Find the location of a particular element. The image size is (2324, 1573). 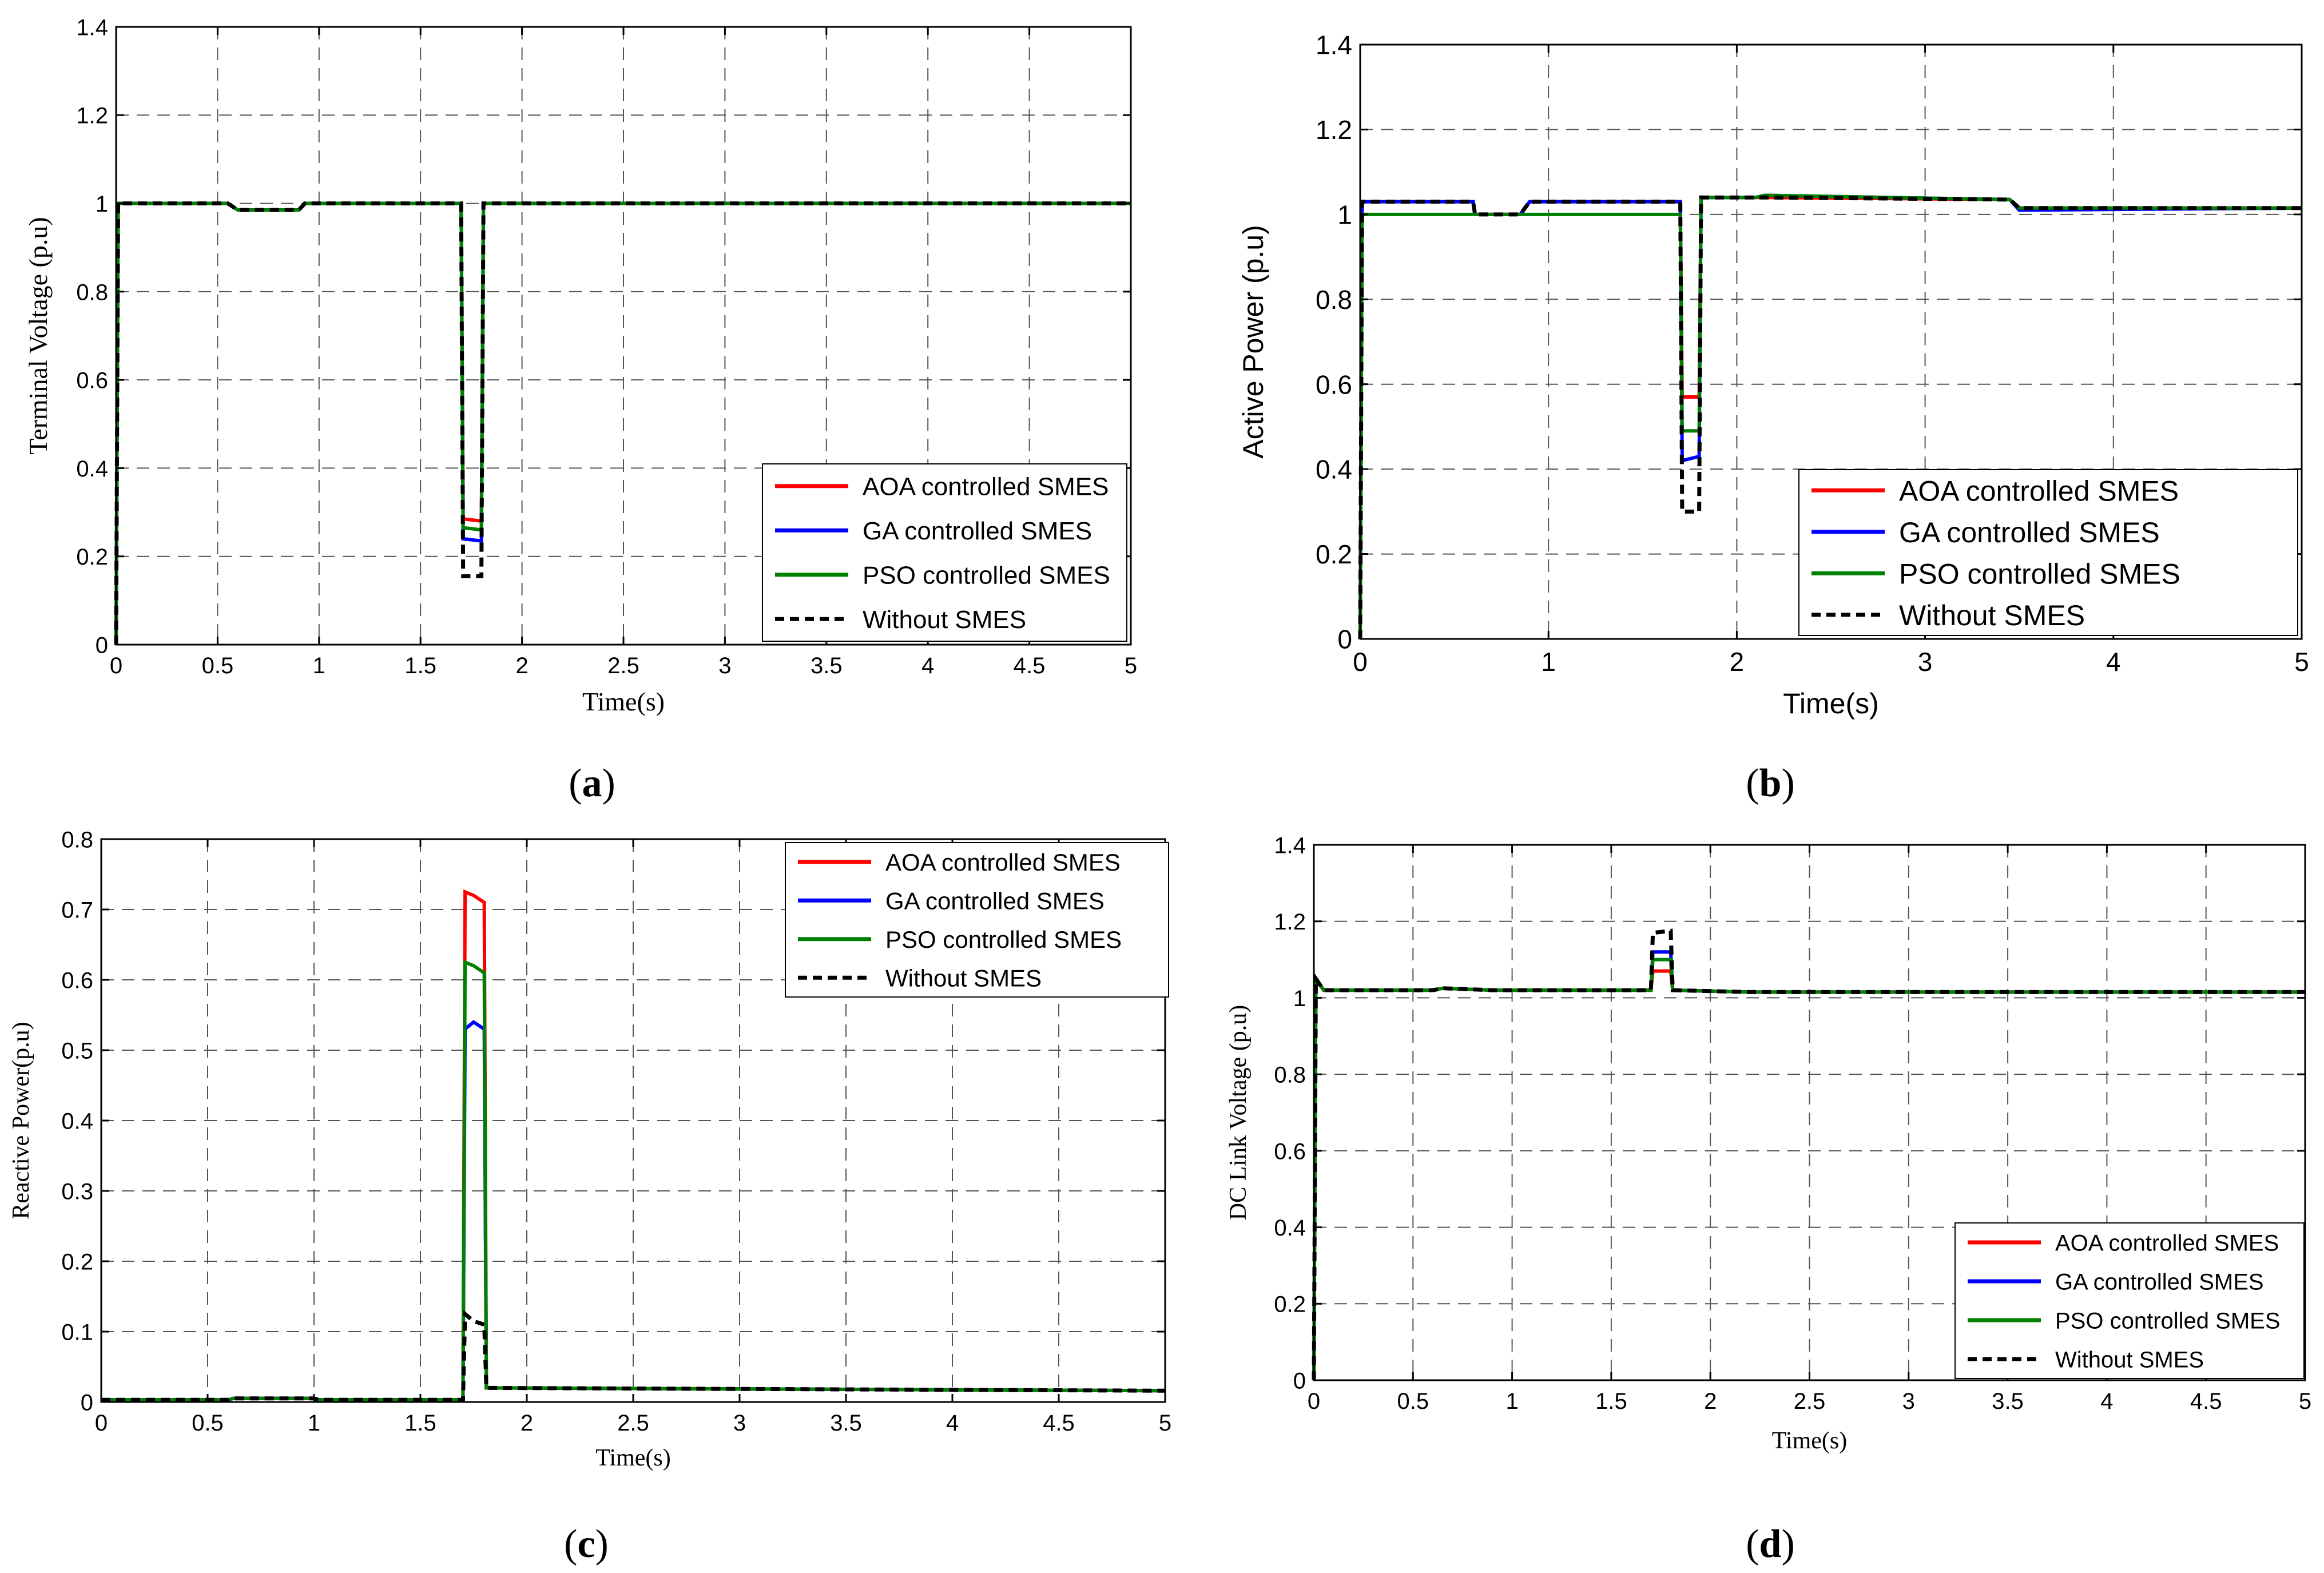

y-tick-label: 0.5 is located at coordinates (77, 1050).